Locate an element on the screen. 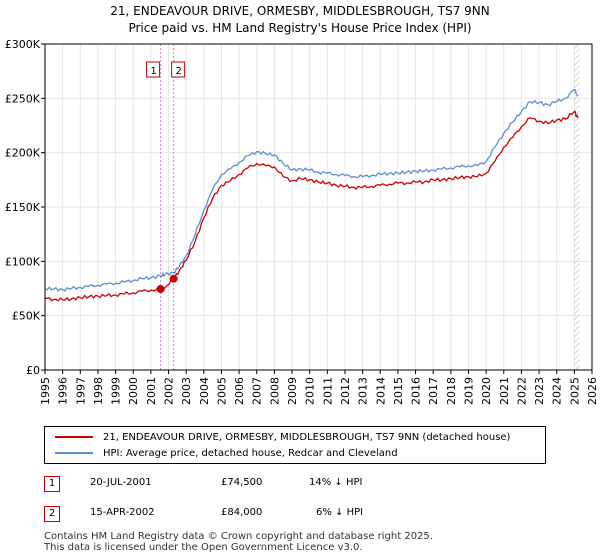 This screenshot has width=600, height=560. x-tick-label: 2024 is located at coordinates (557, 391).